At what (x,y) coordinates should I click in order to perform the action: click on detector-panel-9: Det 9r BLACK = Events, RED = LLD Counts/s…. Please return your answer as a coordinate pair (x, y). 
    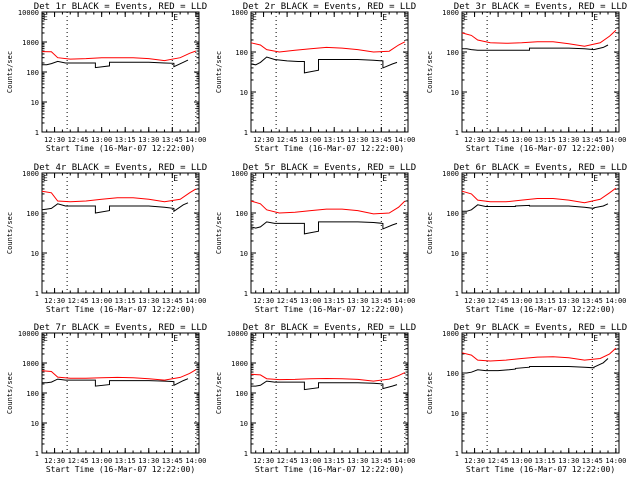
    Looking at the image, I should click on (526, 398).